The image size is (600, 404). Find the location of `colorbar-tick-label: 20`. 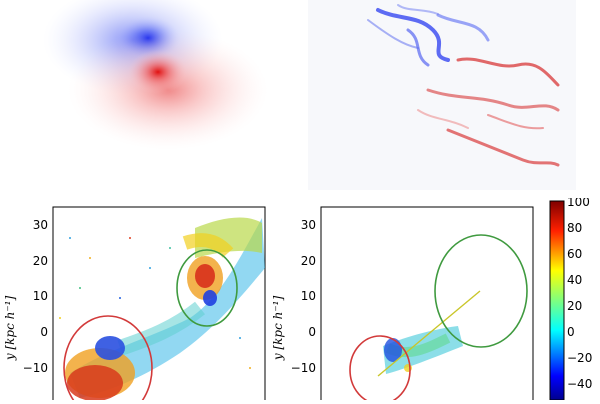

colorbar-tick-label: 20 is located at coordinates (574, 306).